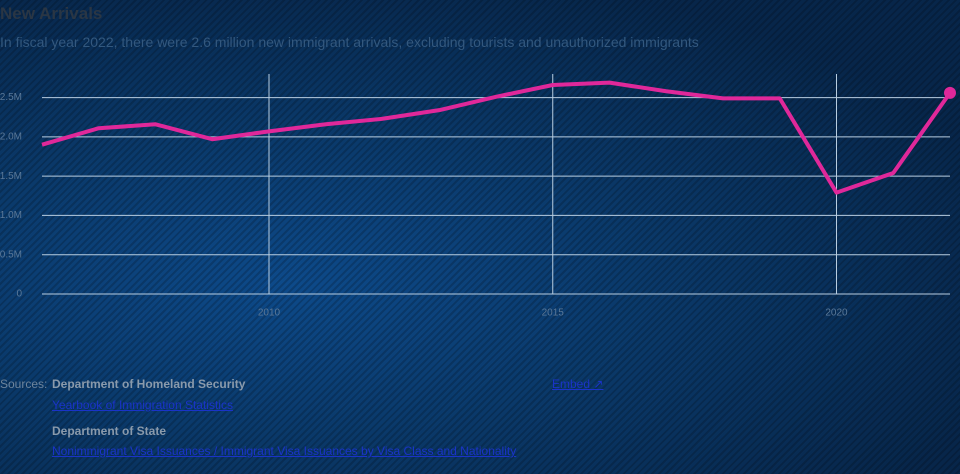 The height and width of the screenshot is (474, 960). What do you see at coordinates (51, 13) in the screenshot?
I see `chart-title: New Arrivals` at bounding box center [51, 13].